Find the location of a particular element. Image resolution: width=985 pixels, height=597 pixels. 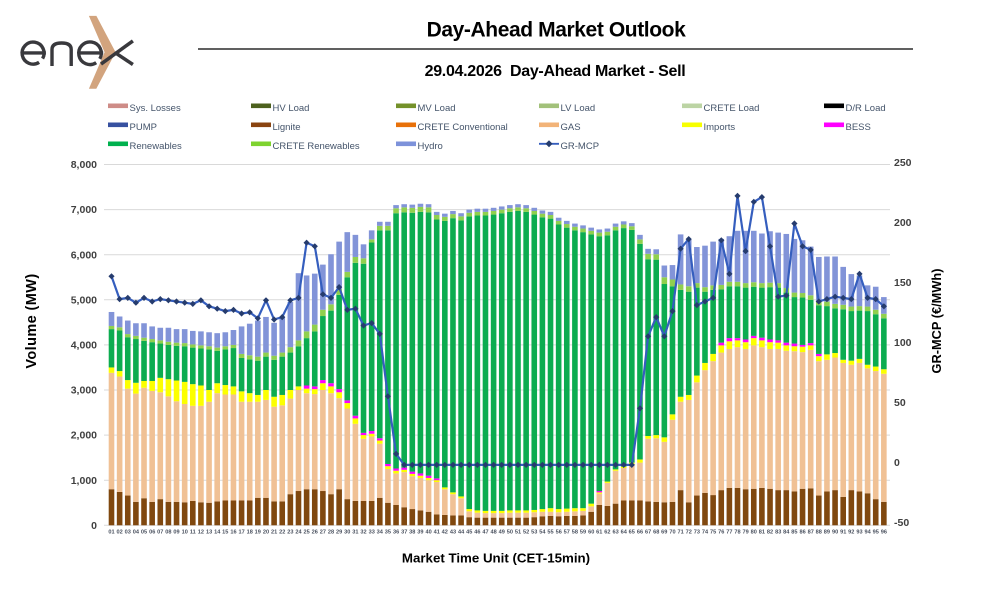

svg-text: 54 is located at coordinates (542, 532).